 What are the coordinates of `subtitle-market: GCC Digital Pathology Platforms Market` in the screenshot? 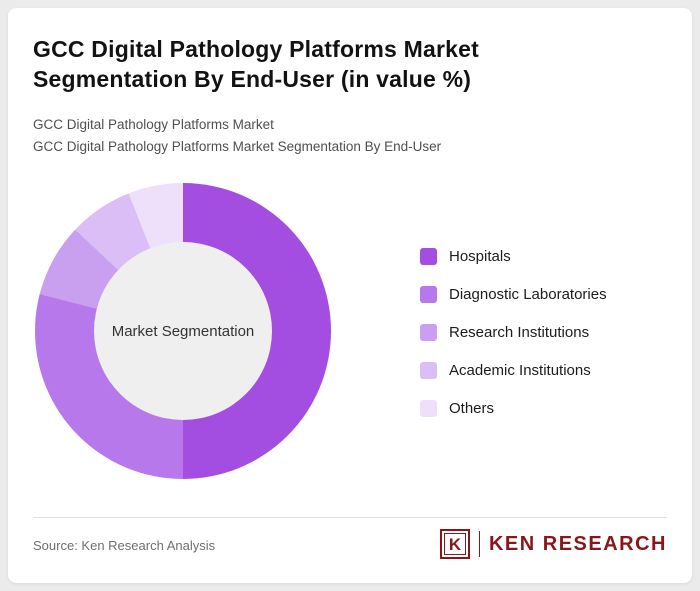 It's located at (153, 124).